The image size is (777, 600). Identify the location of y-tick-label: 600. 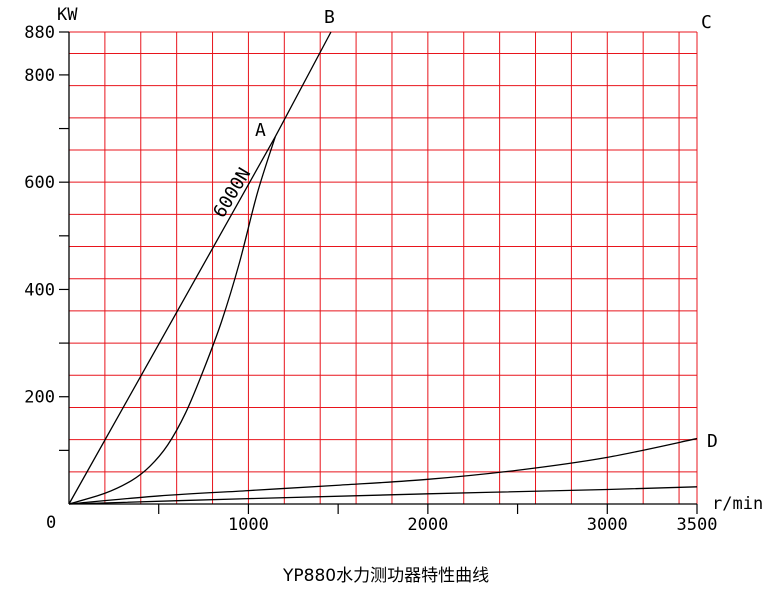
(39, 183).